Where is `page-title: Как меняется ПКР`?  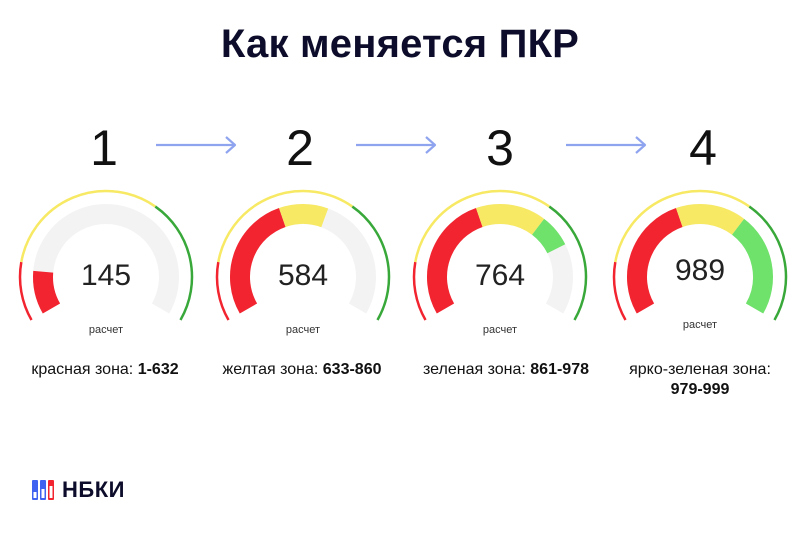
page-title: Как меняется ПКР is located at coordinates (400, 44).